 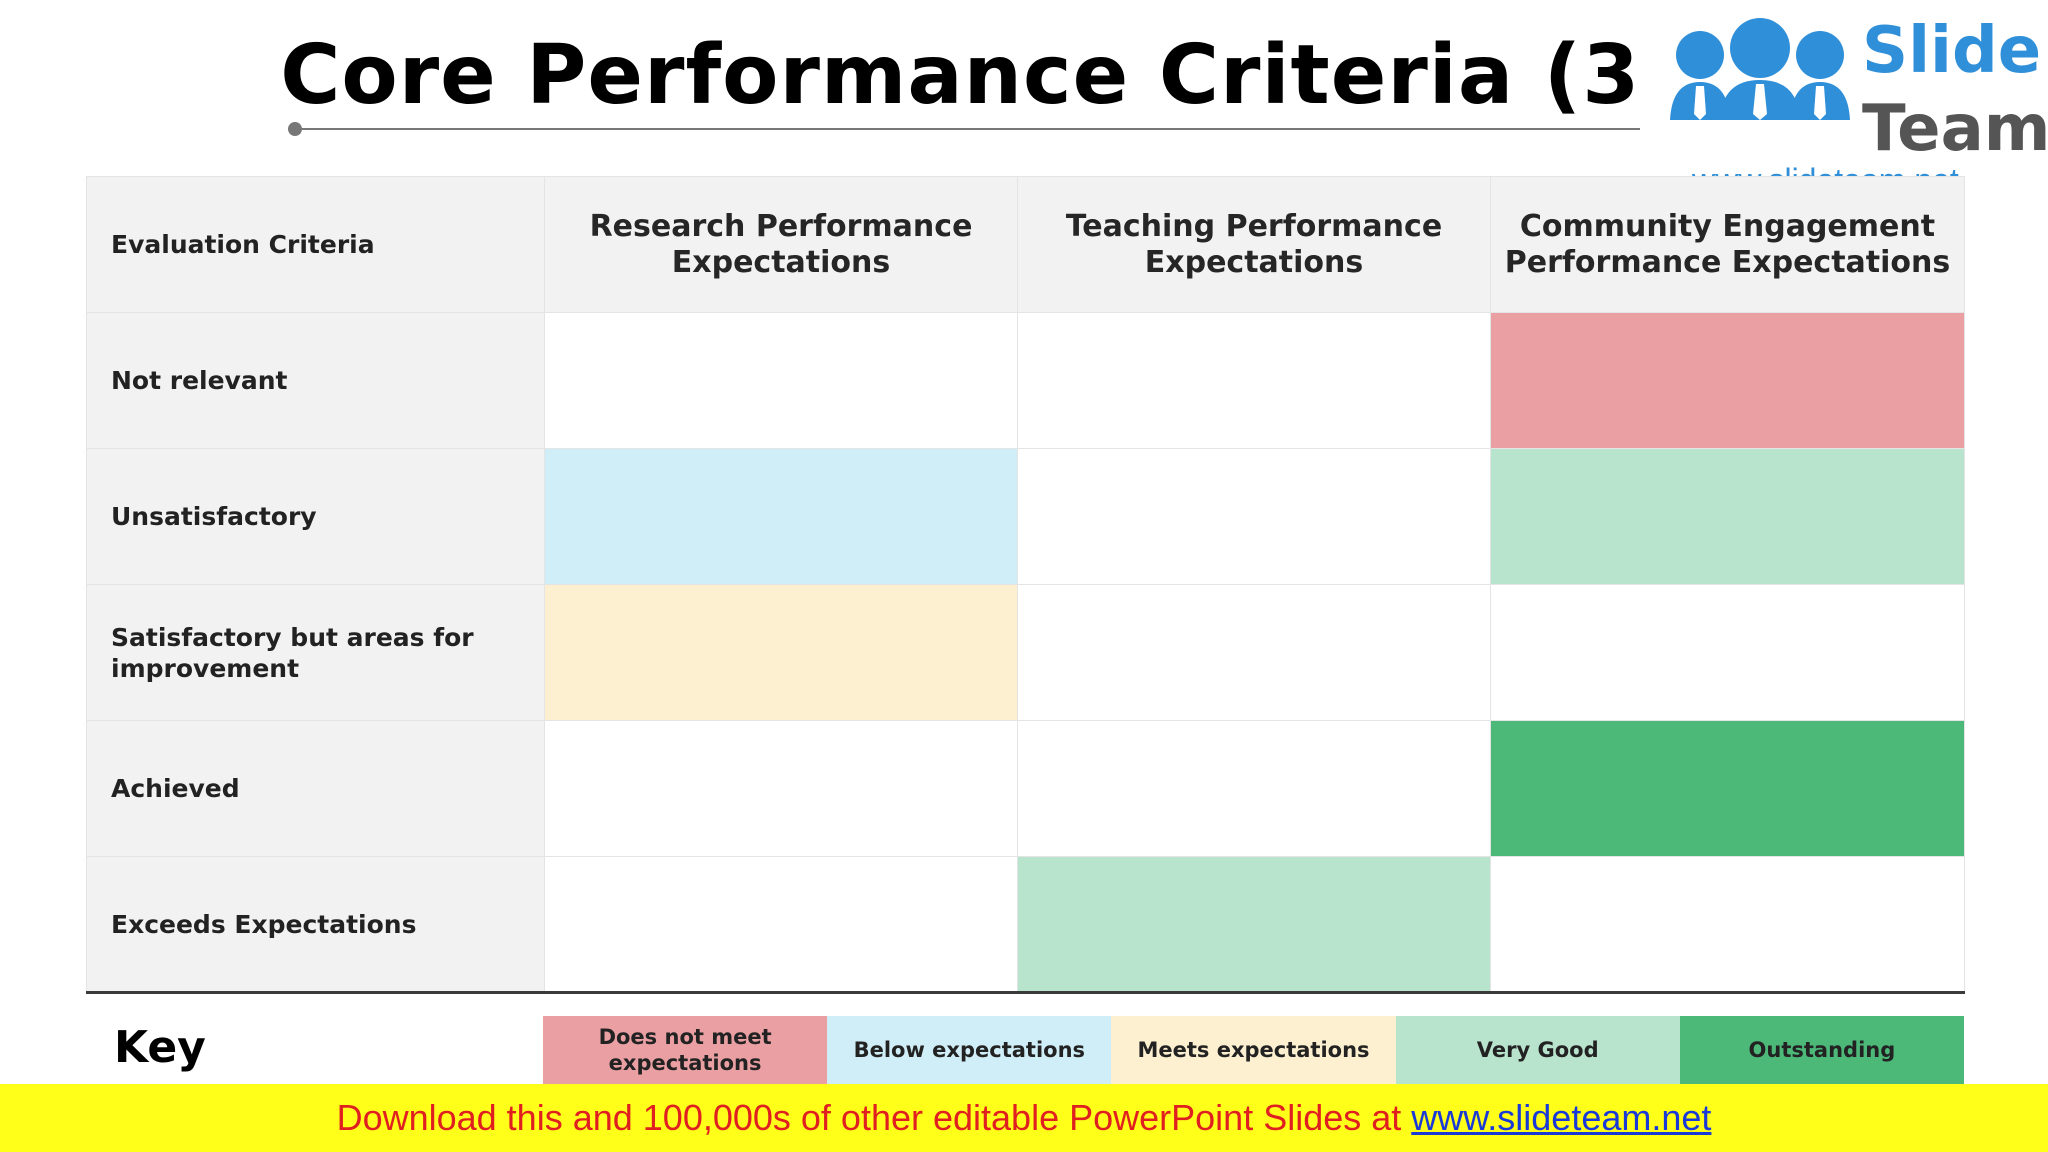 I want to click on key-item: Very Good, so click(x=1537, y=1050).